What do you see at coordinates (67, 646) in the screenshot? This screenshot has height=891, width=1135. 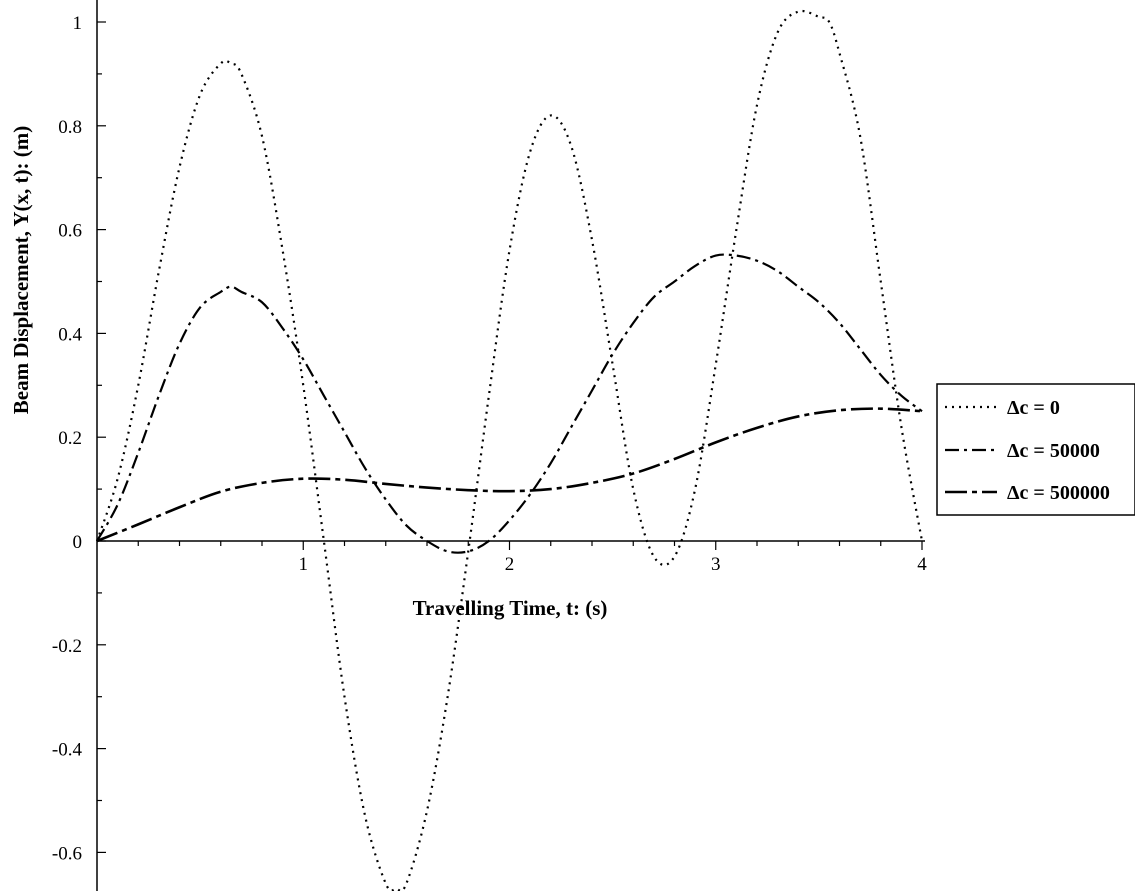 I see `y-tick-label: -0.2` at bounding box center [67, 646].